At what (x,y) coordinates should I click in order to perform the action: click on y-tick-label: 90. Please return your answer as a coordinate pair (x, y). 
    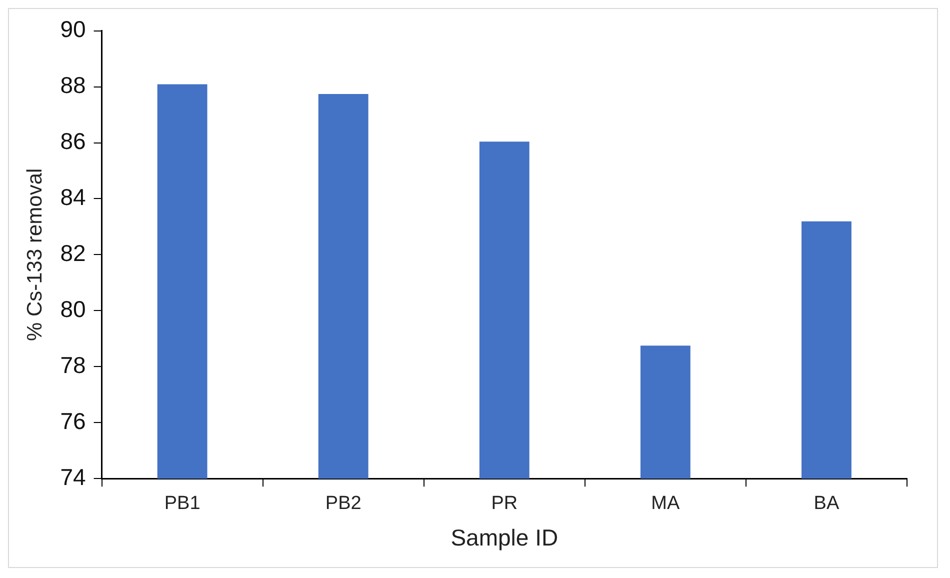
    Looking at the image, I should click on (73, 29).